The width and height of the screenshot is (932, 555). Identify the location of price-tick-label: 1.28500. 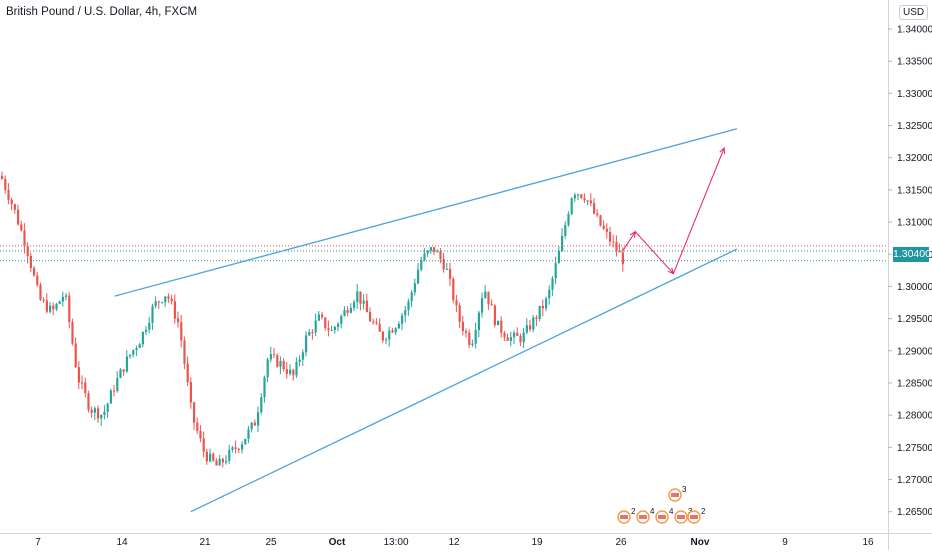
(914, 383).